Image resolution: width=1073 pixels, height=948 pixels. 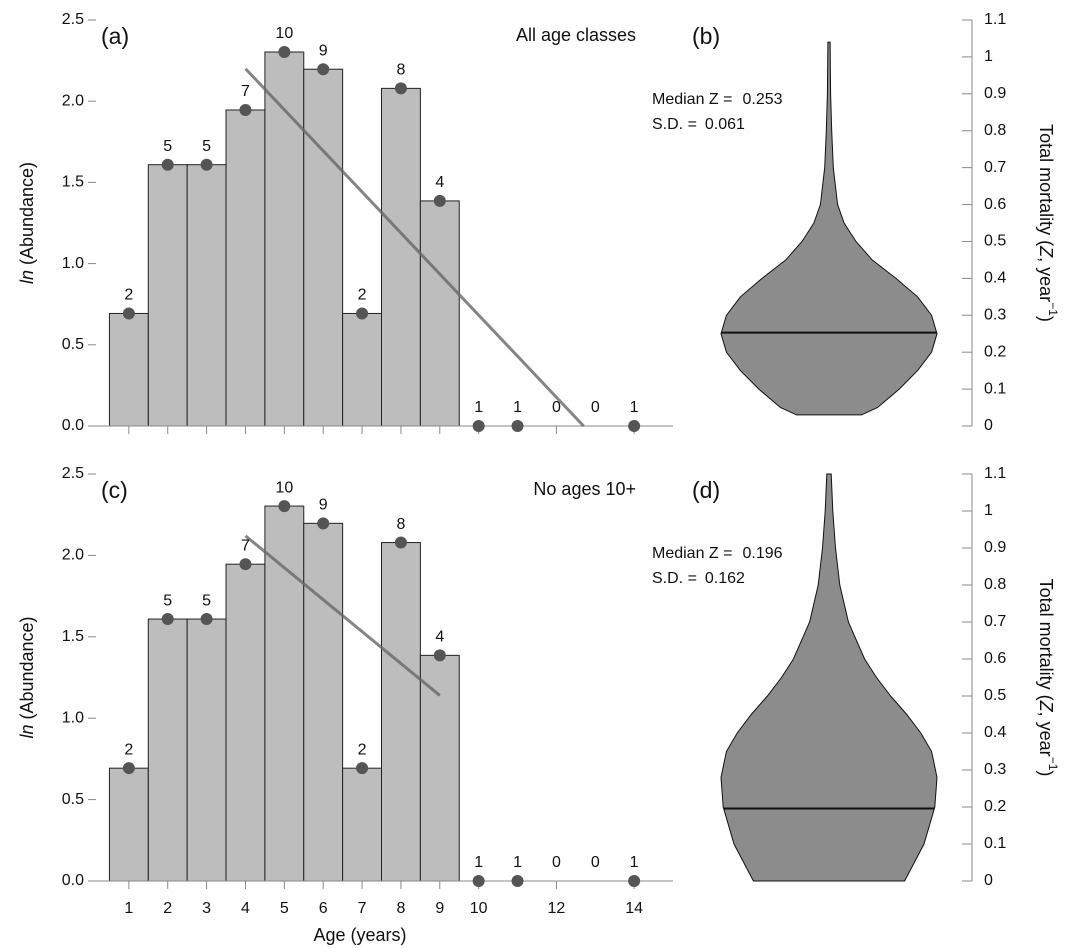 What do you see at coordinates (1046, 319) in the screenshot?
I see `y-label-part: )` at bounding box center [1046, 319].